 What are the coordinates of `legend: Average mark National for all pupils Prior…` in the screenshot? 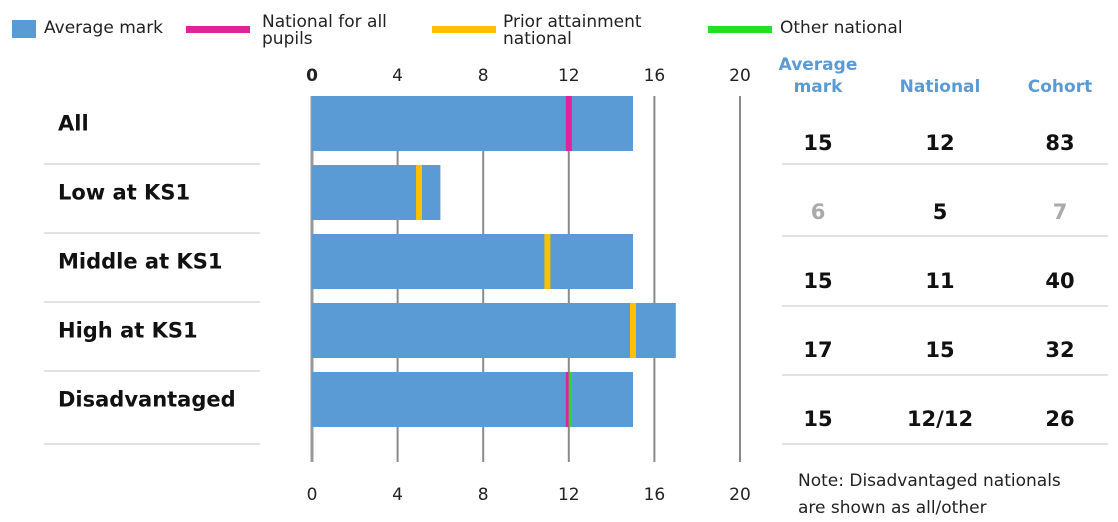 It's located at (559, 30).